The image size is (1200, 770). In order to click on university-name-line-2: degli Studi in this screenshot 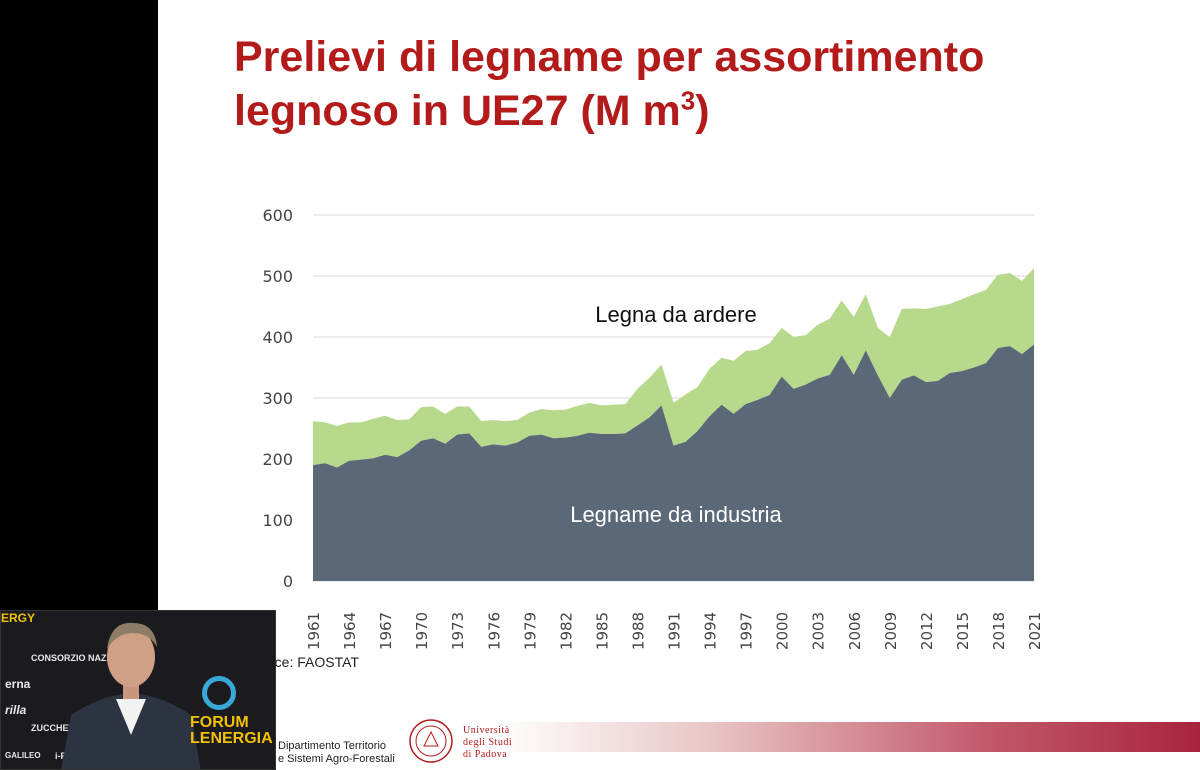, I will do `click(488, 742)`.